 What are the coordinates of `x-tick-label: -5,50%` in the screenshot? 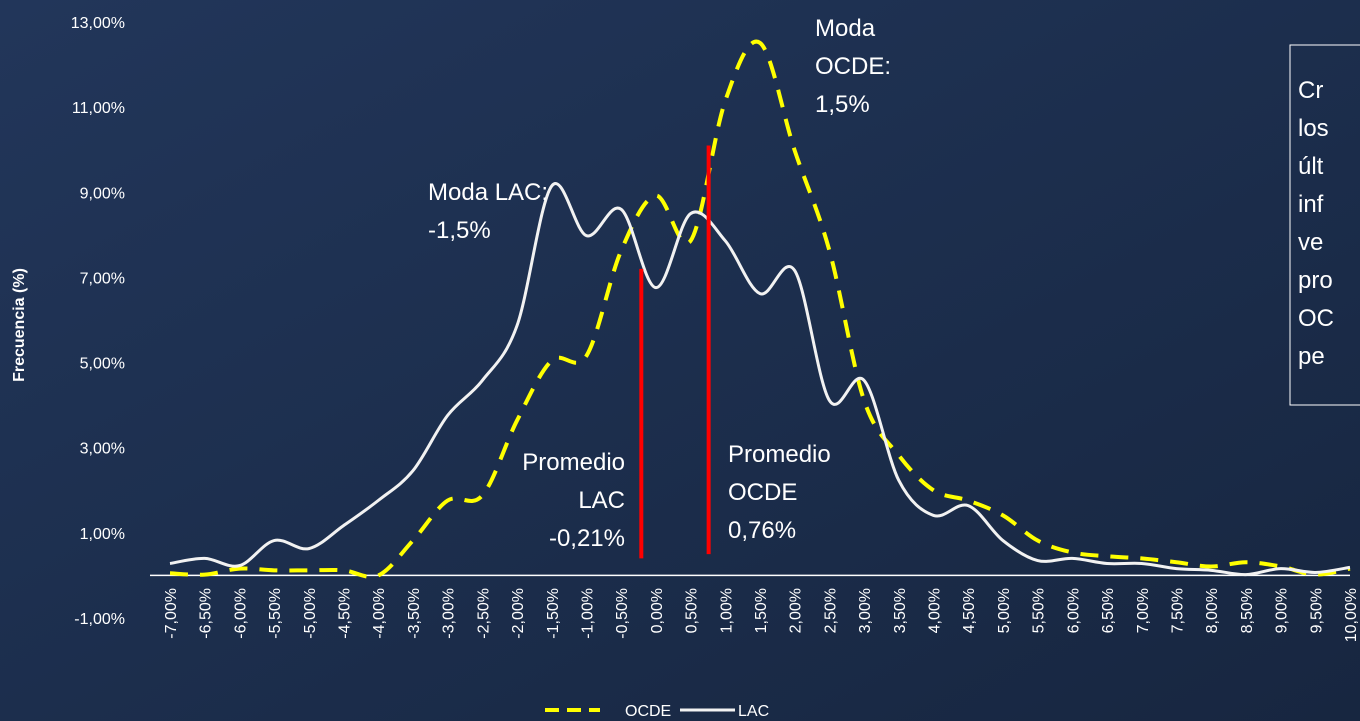 It's located at (275, 613).